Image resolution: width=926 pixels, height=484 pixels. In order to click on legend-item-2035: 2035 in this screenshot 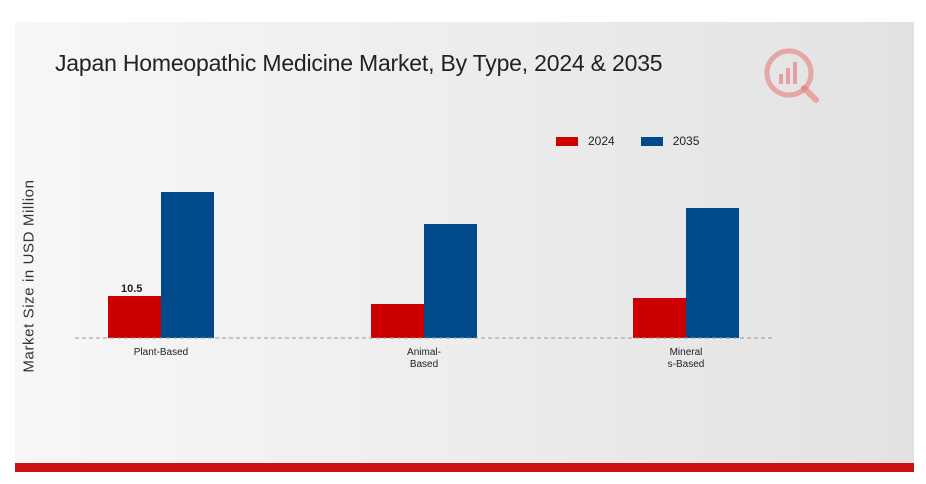, I will do `click(670, 141)`.